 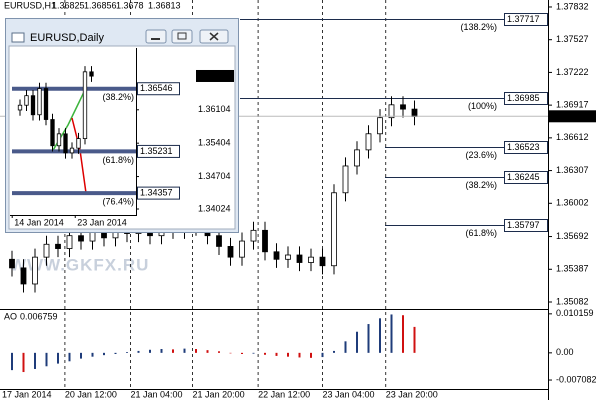 I want to click on ohlc-open: 1.36825, so click(x=68, y=5).